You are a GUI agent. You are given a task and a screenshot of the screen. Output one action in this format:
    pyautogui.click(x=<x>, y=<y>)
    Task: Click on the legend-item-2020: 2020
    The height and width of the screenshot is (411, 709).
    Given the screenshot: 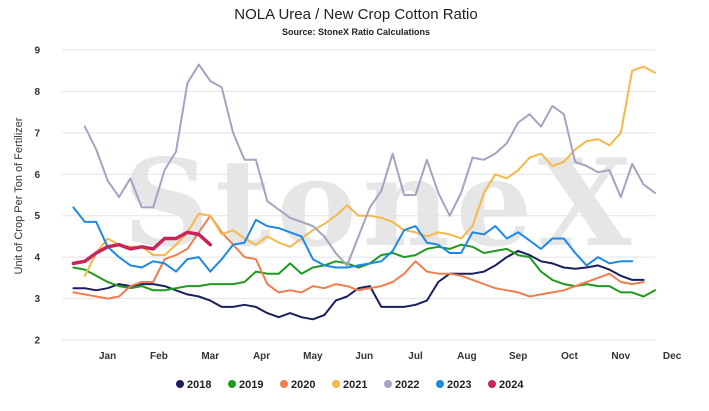 What is the action you would take?
    pyautogui.click(x=297, y=385)
    